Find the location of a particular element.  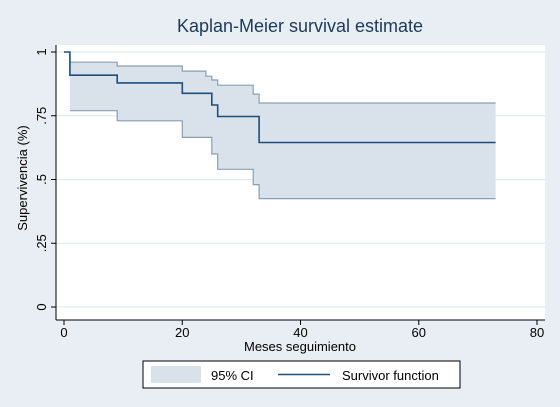

legend-survivor-label: Survivor function is located at coordinates (390, 375).